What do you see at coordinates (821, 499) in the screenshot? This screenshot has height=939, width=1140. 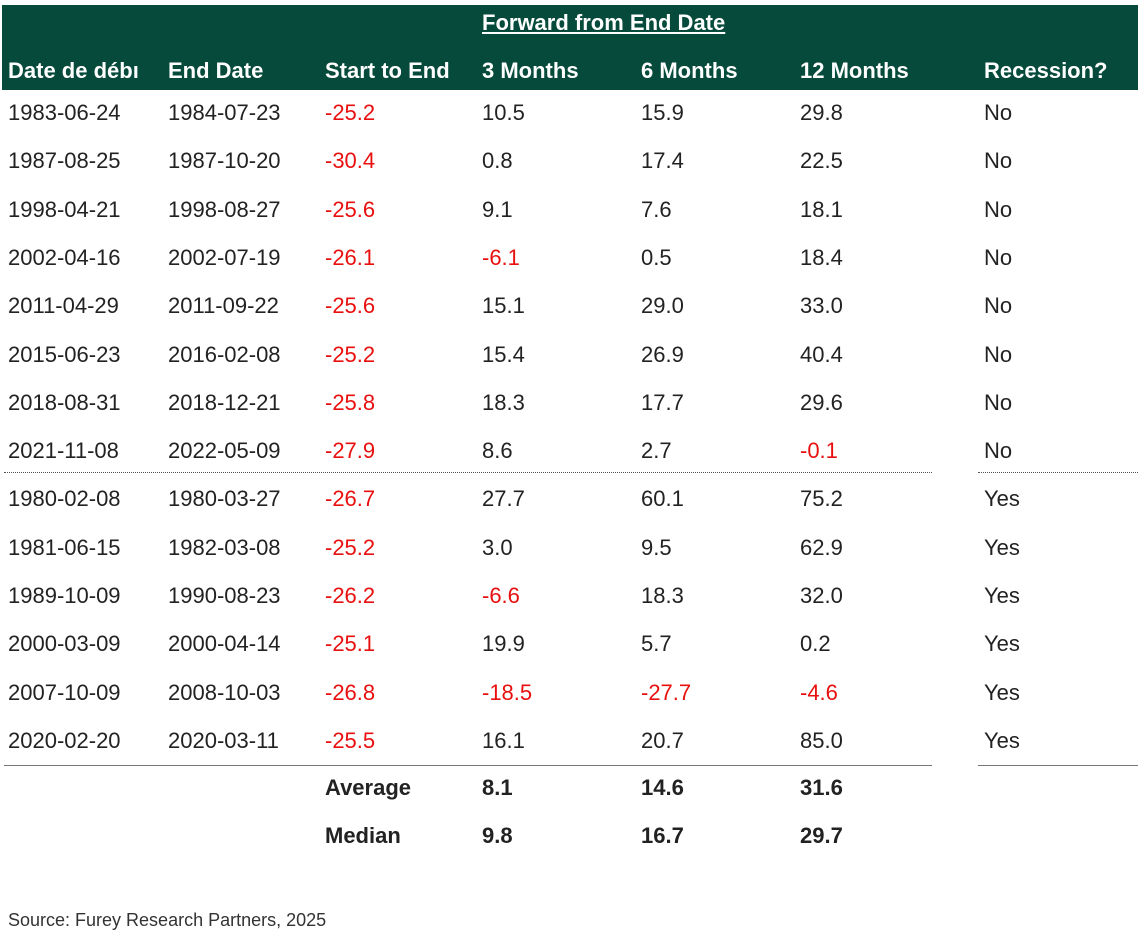 I see `cell-return-12-months: 75.2` at bounding box center [821, 499].